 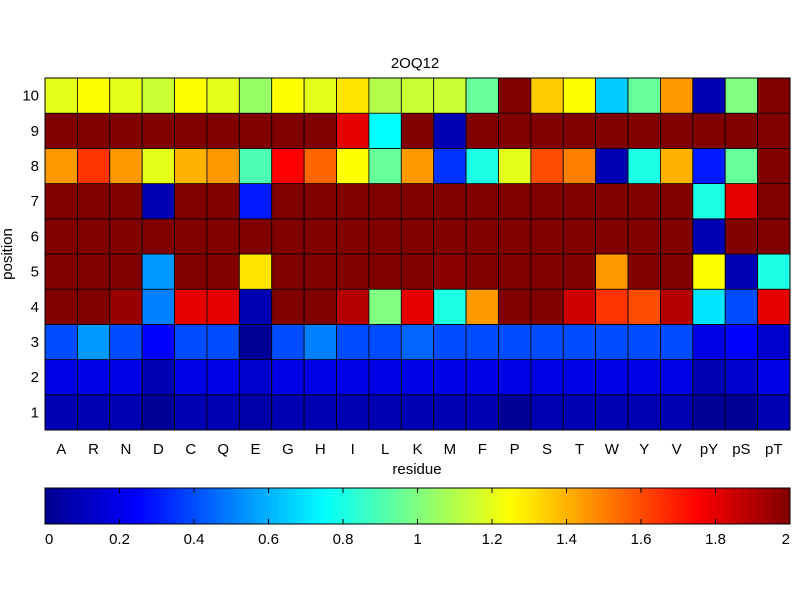 I want to click on x-tick-label: M, so click(x=450, y=449).